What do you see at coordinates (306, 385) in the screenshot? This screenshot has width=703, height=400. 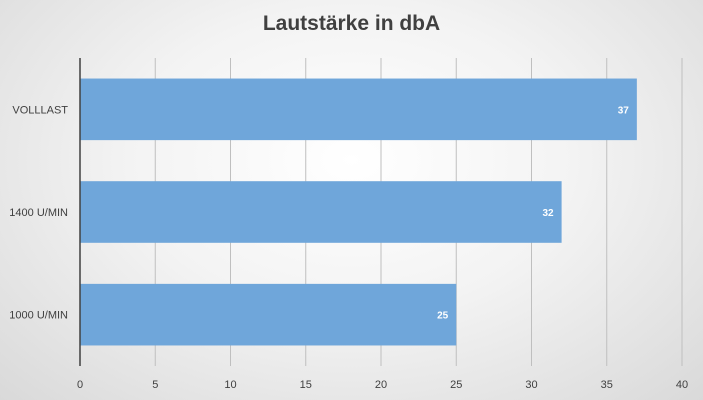 I see `x-tick-label: 15` at bounding box center [306, 385].